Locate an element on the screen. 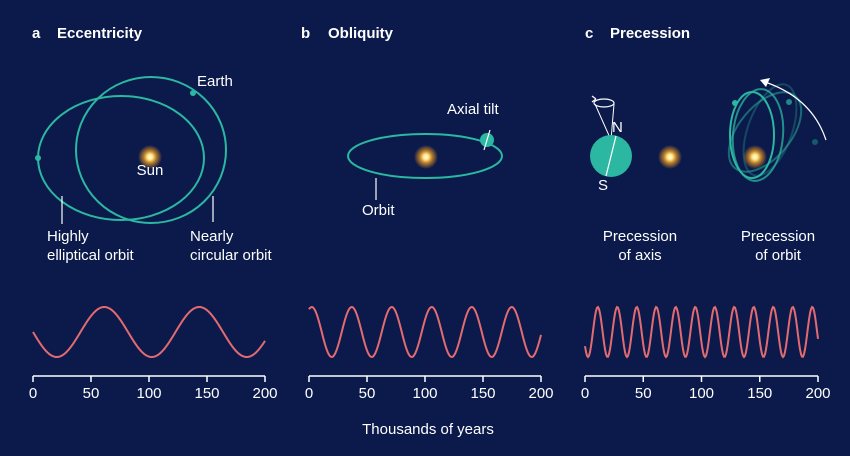 Image resolution: width=850 pixels, height=456 pixels. orbit-label: circular orbit is located at coordinates (231, 255).